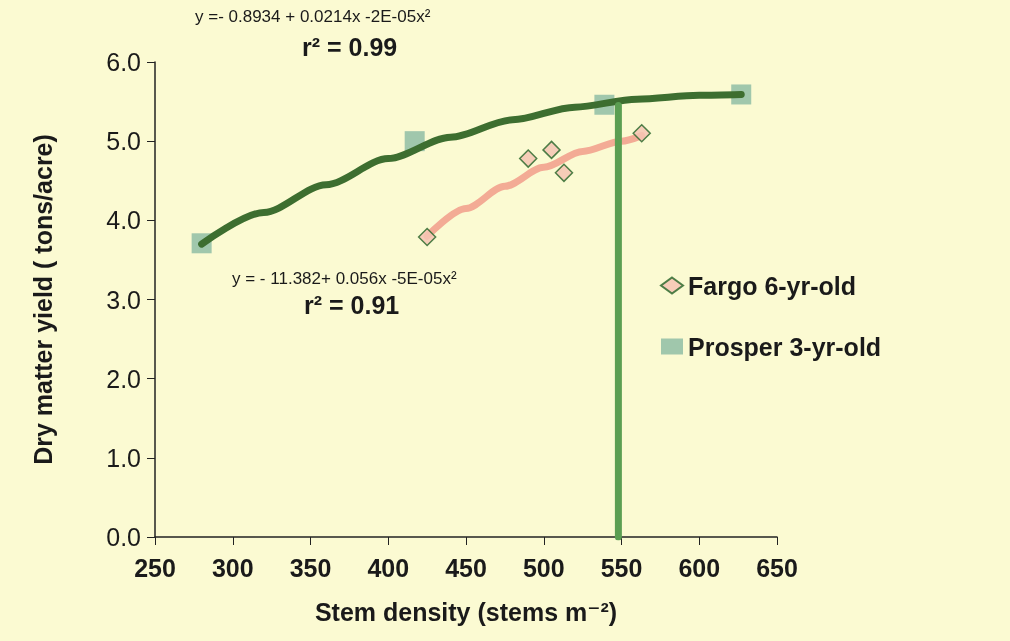  Describe the element at coordinates (123, 62) in the screenshot. I see `y-tick-label: 6.0` at that location.